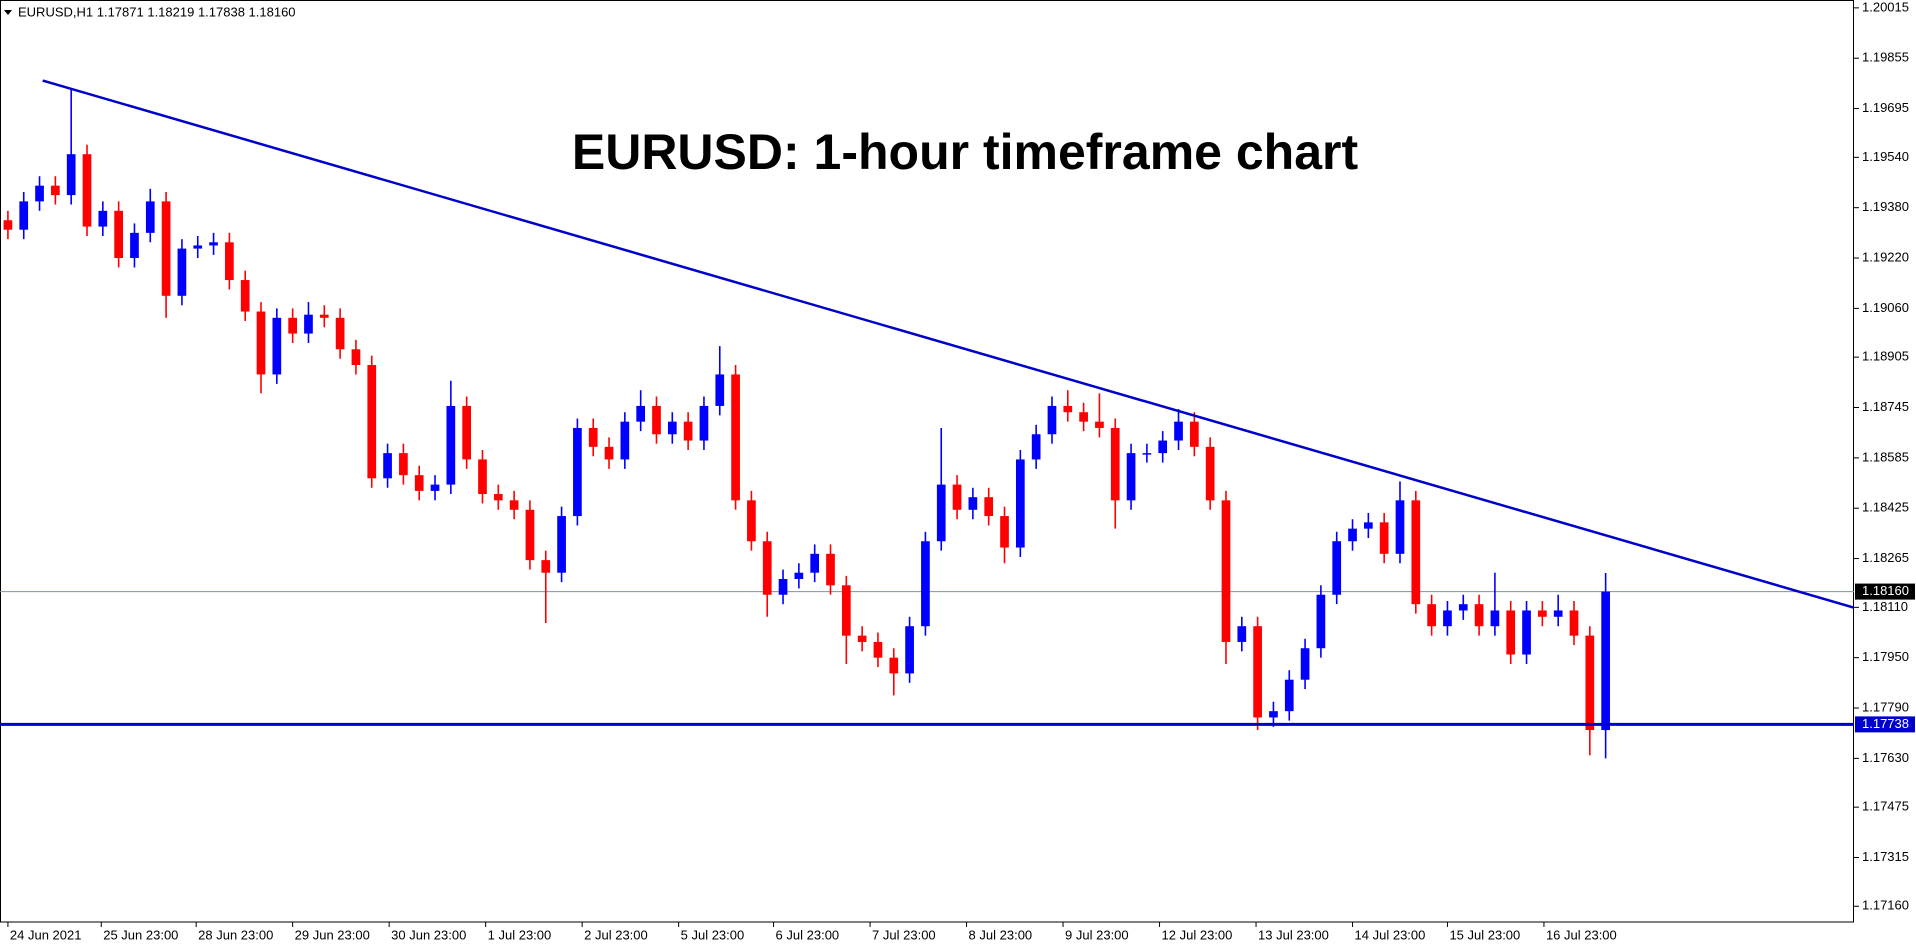 Image resolution: width=1916 pixels, height=946 pixels. Describe the element at coordinates (1293, 934) in the screenshot. I see `x-tick-label: 13 Jul 23:00` at that location.